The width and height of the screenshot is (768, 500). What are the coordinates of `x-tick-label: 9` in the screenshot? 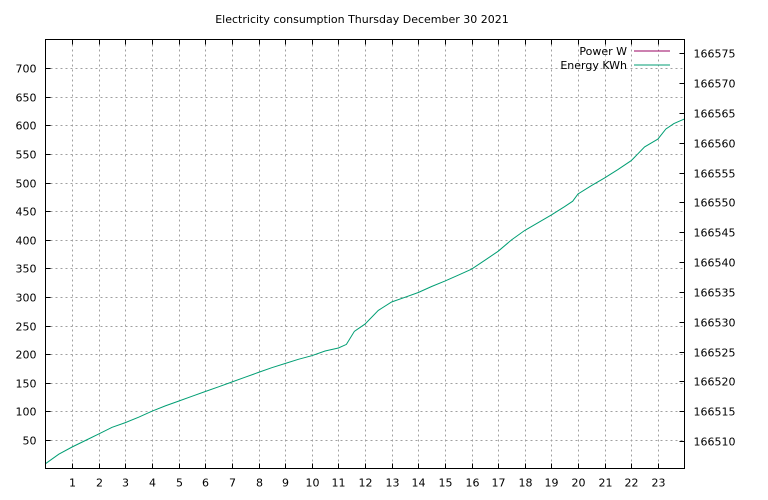 It's located at (285, 483).